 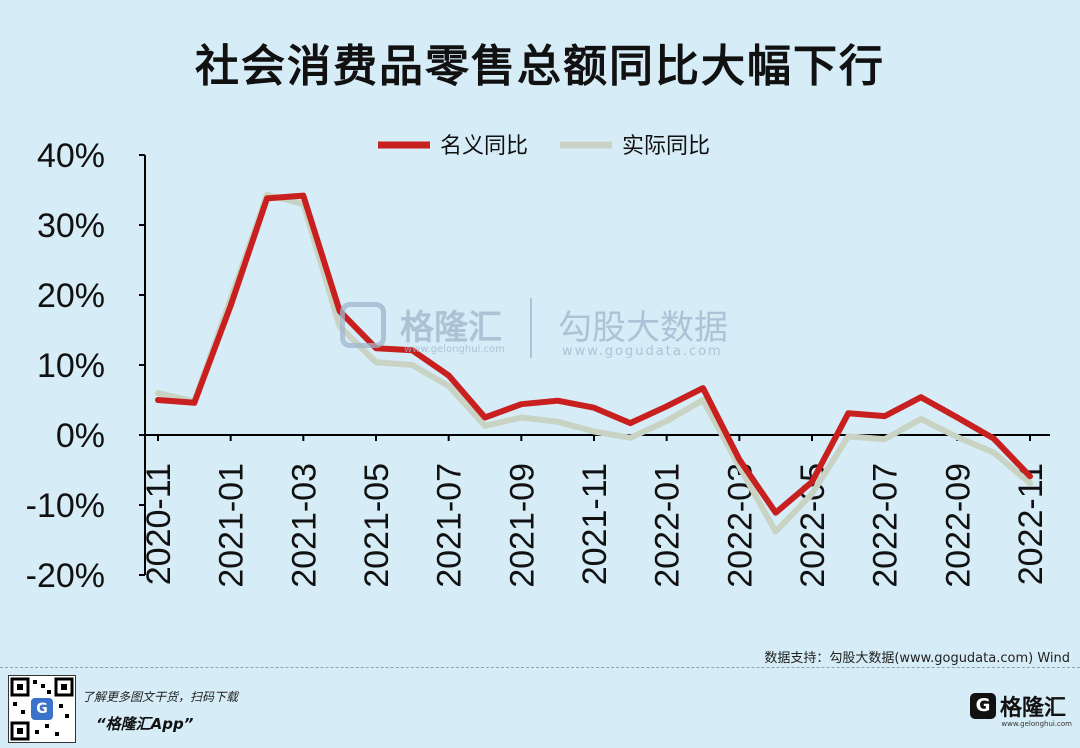 What do you see at coordinates (1032, 708) in the screenshot?
I see `brand-logo-text: 格隆汇` at bounding box center [1032, 708].